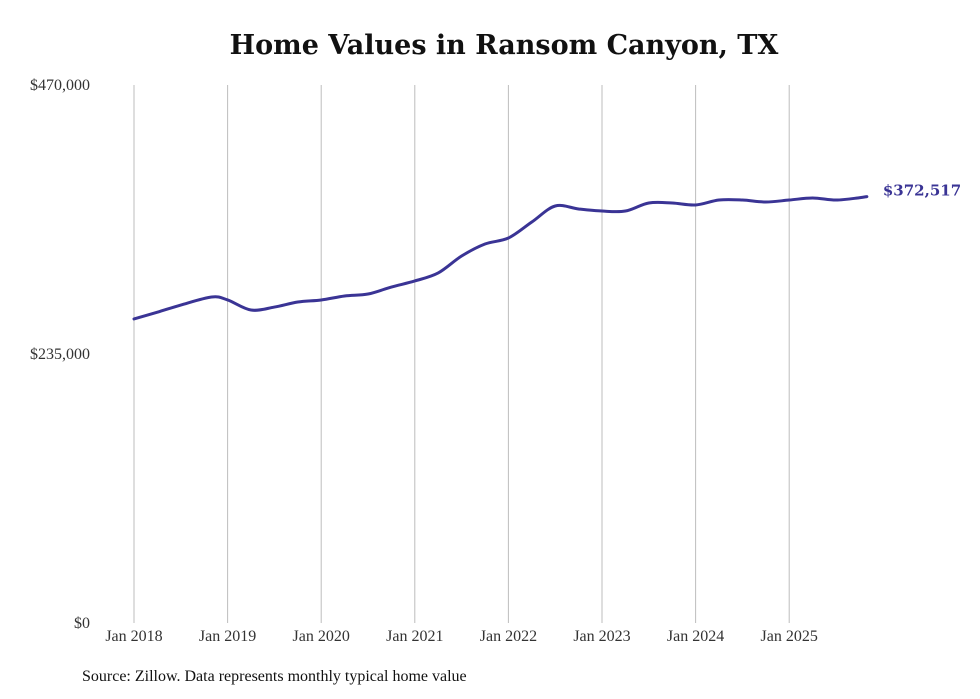  I want to click on x-tick-label: Jan 2024, so click(695, 636).